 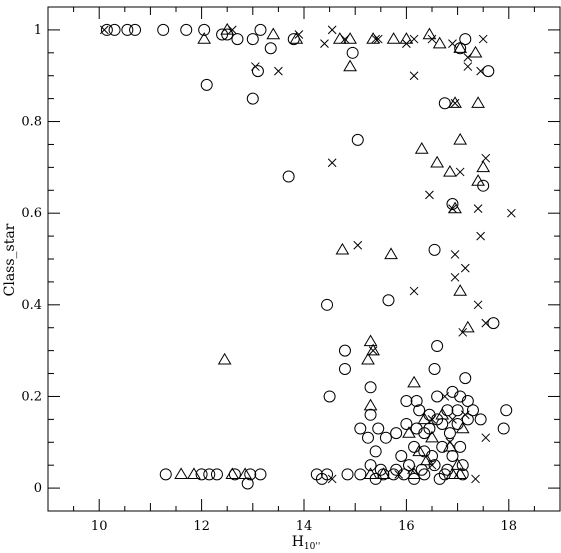 I want to click on x-axis-label: H10'', so click(x=306, y=543).